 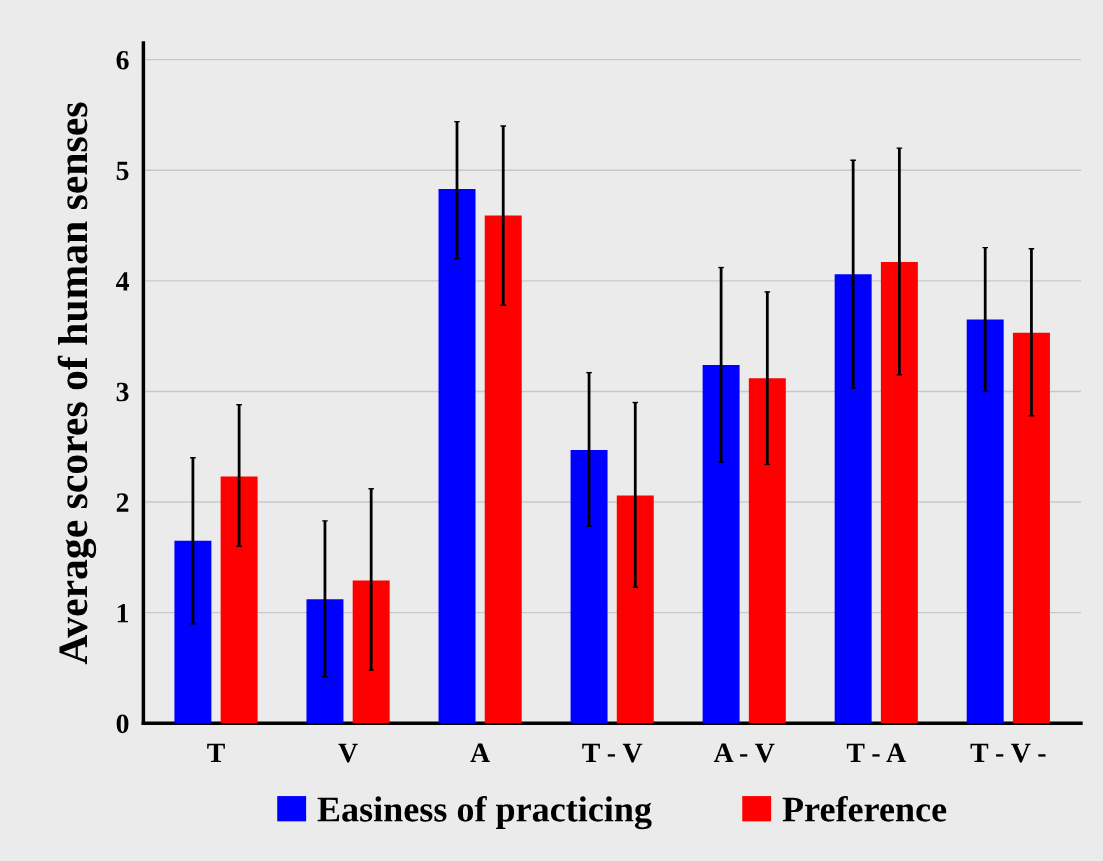 I want to click on y-tick-label: 3, so click(x=122, y=392).